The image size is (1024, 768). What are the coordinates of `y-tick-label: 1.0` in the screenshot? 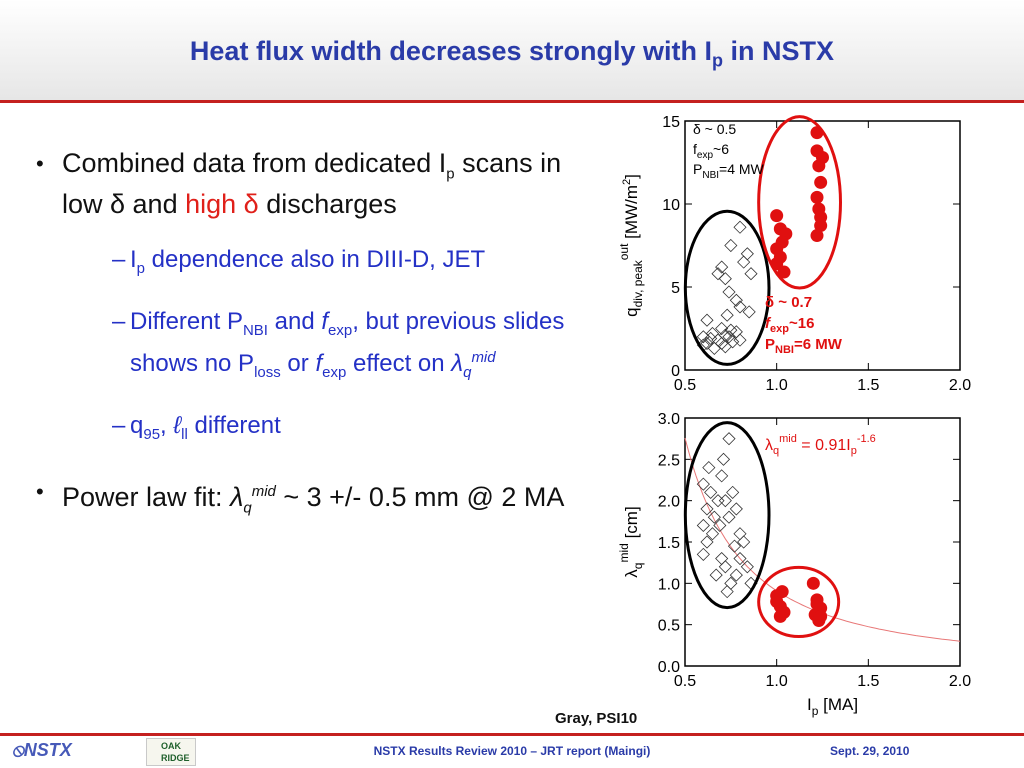 It's located at (669, 584).